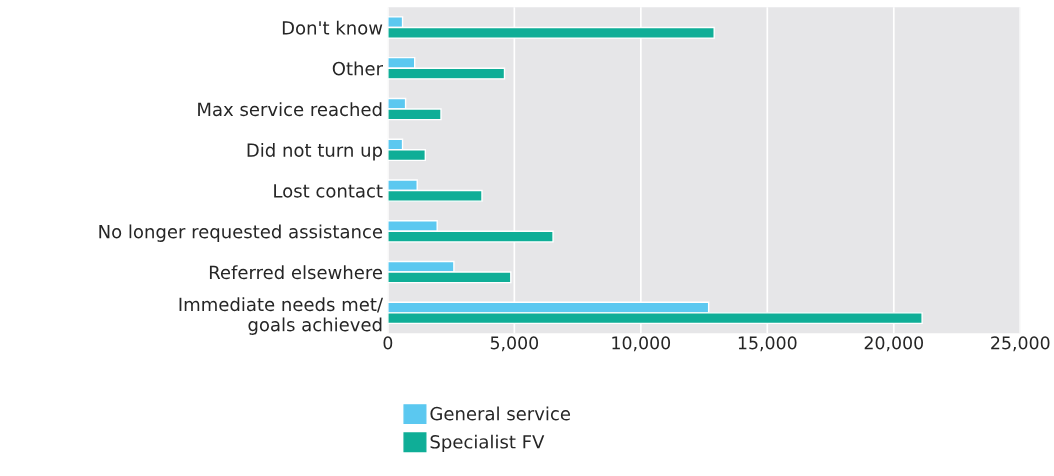 The width and height of the screenshot is (1054, 476). I want to click on y-tick-label: Don't know, so click(332, 27).